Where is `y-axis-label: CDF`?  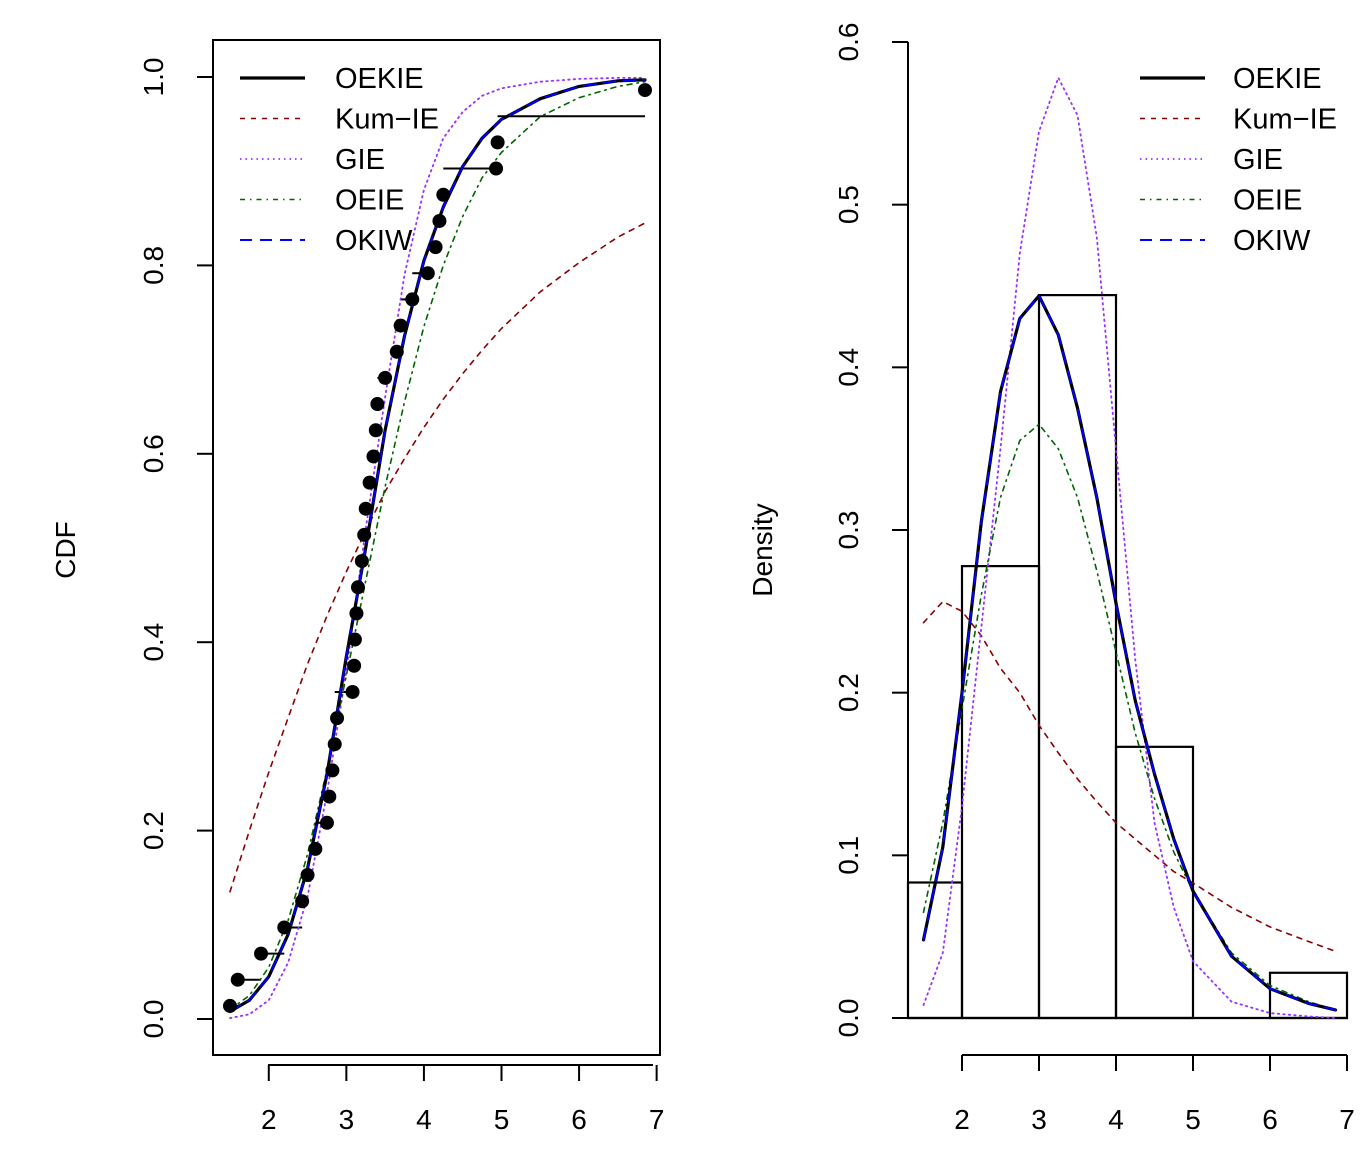
y-axis-label: CDF is located at coordinates (65, 550).